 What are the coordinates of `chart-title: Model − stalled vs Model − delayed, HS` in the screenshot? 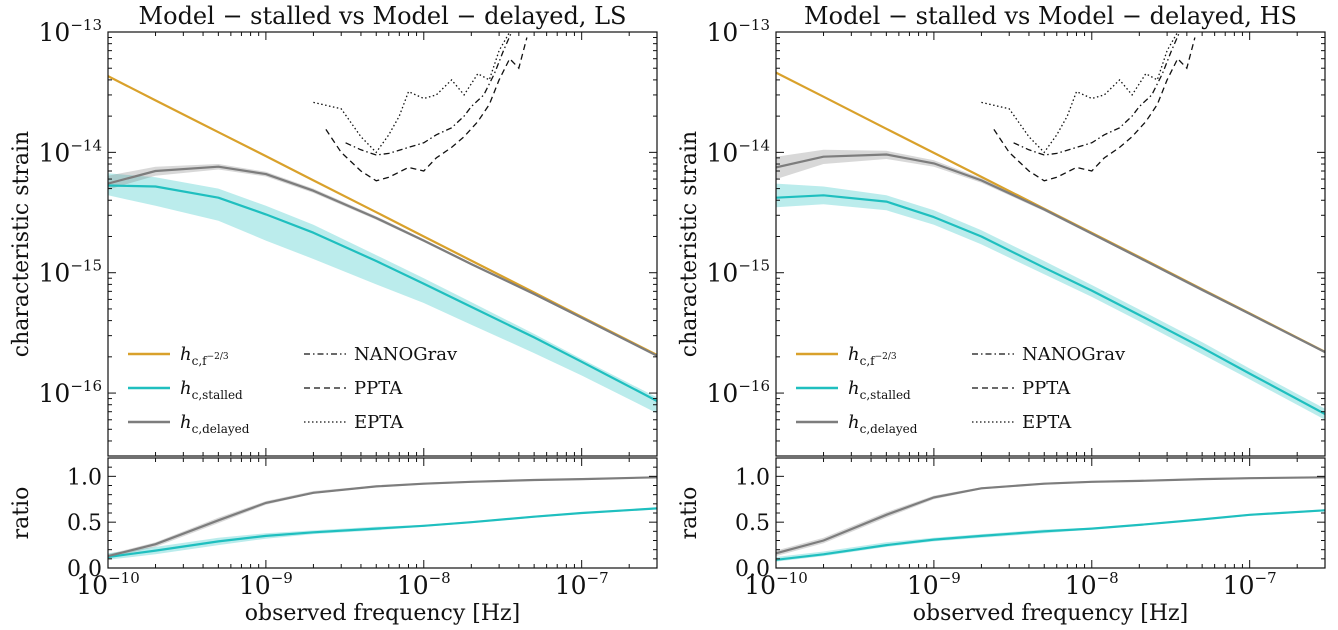 It's located at (1050, 16).